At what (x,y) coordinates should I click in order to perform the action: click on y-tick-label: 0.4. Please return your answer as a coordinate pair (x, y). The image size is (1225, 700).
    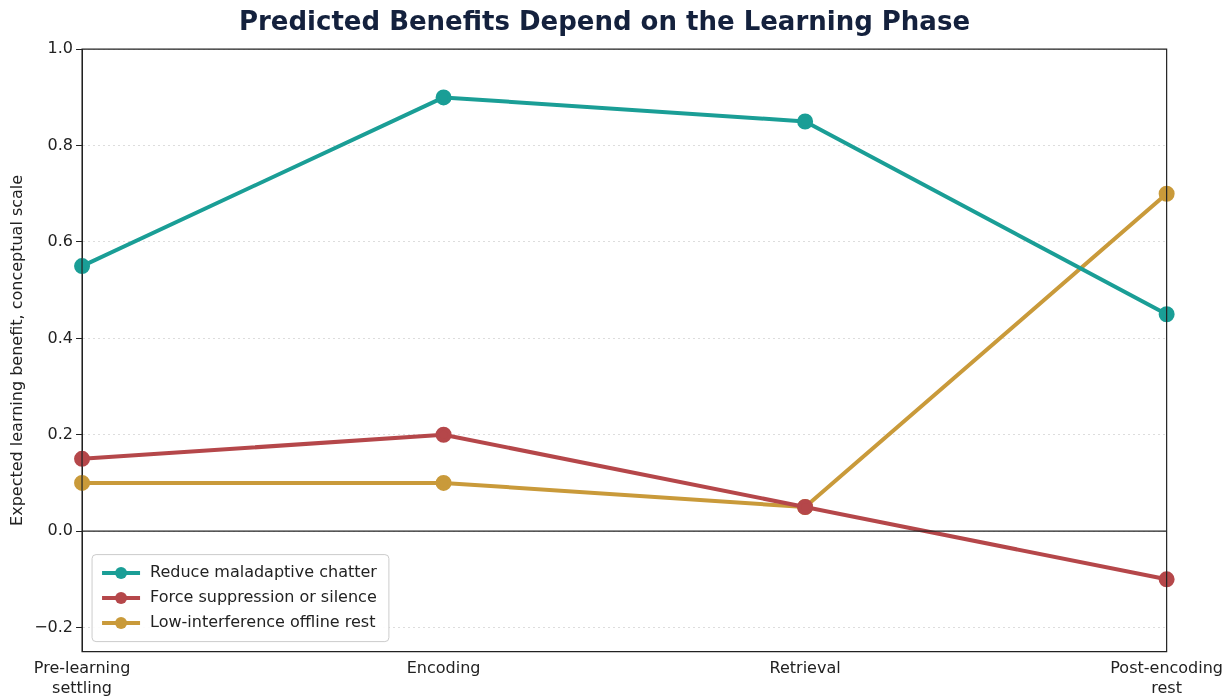
    Looking at the image, I should click on (60, 337).